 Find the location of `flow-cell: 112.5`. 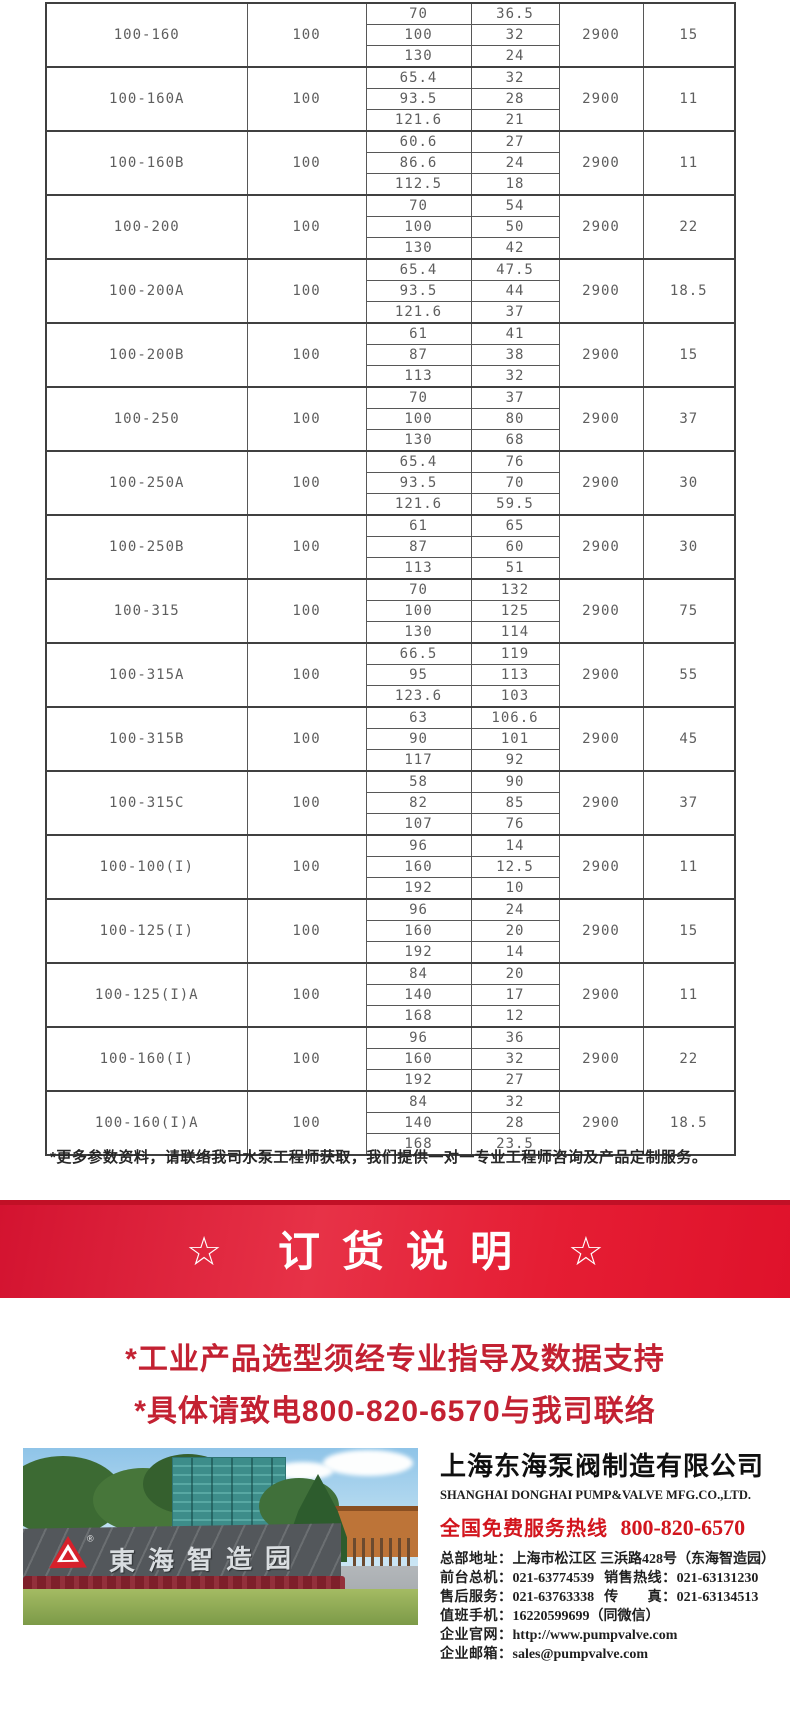

flow-cell: 112.5 is located at coordinates (418, 184).